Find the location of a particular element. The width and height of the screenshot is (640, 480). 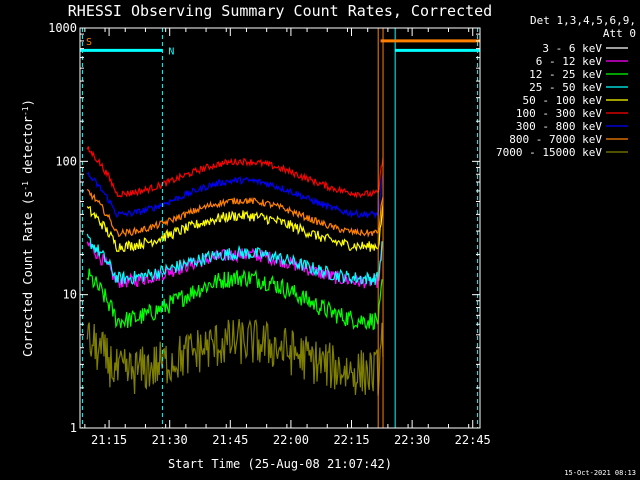

y-tick-label: 1 is located at coordinates (73, 428).